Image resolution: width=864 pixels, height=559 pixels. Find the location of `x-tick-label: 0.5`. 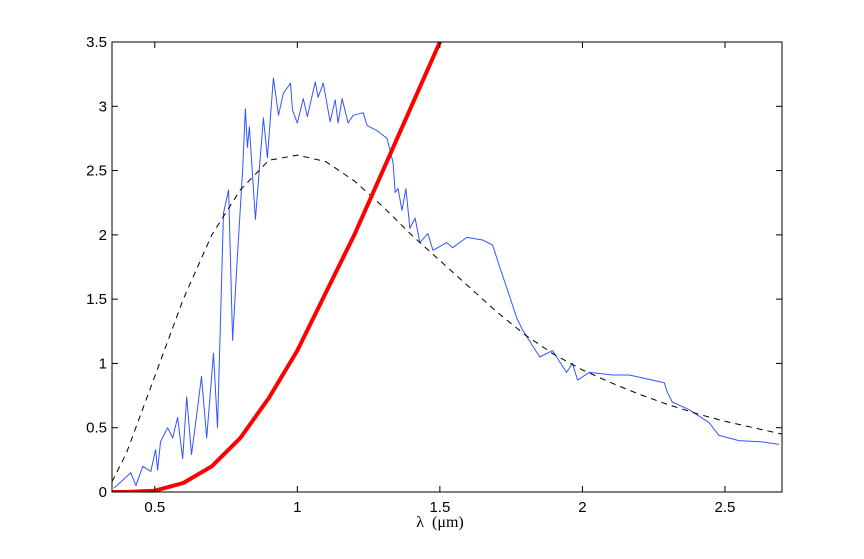

x-tick-label: 0.5 is located at coordinates (154, 507).